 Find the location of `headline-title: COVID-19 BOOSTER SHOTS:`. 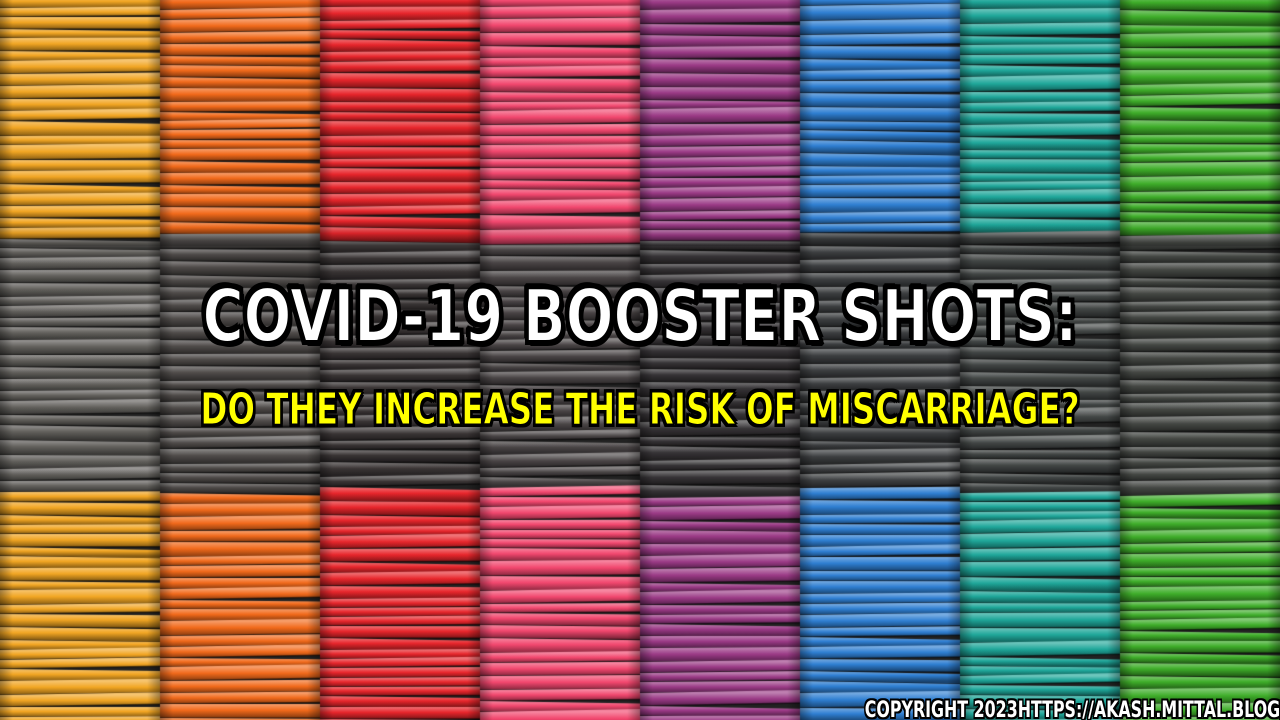

headline-title: COVID-19 BOOSTER SHOTS: is located at coordinates (640, 316).